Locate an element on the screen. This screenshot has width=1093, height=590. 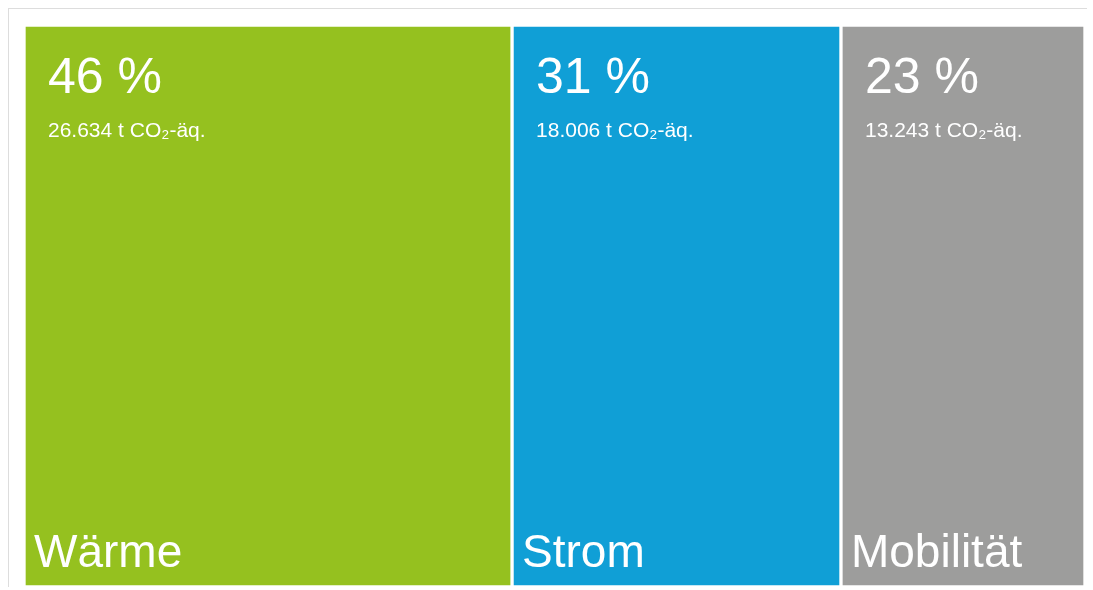
data-label: 31 % is located at coordinates (593, 76).